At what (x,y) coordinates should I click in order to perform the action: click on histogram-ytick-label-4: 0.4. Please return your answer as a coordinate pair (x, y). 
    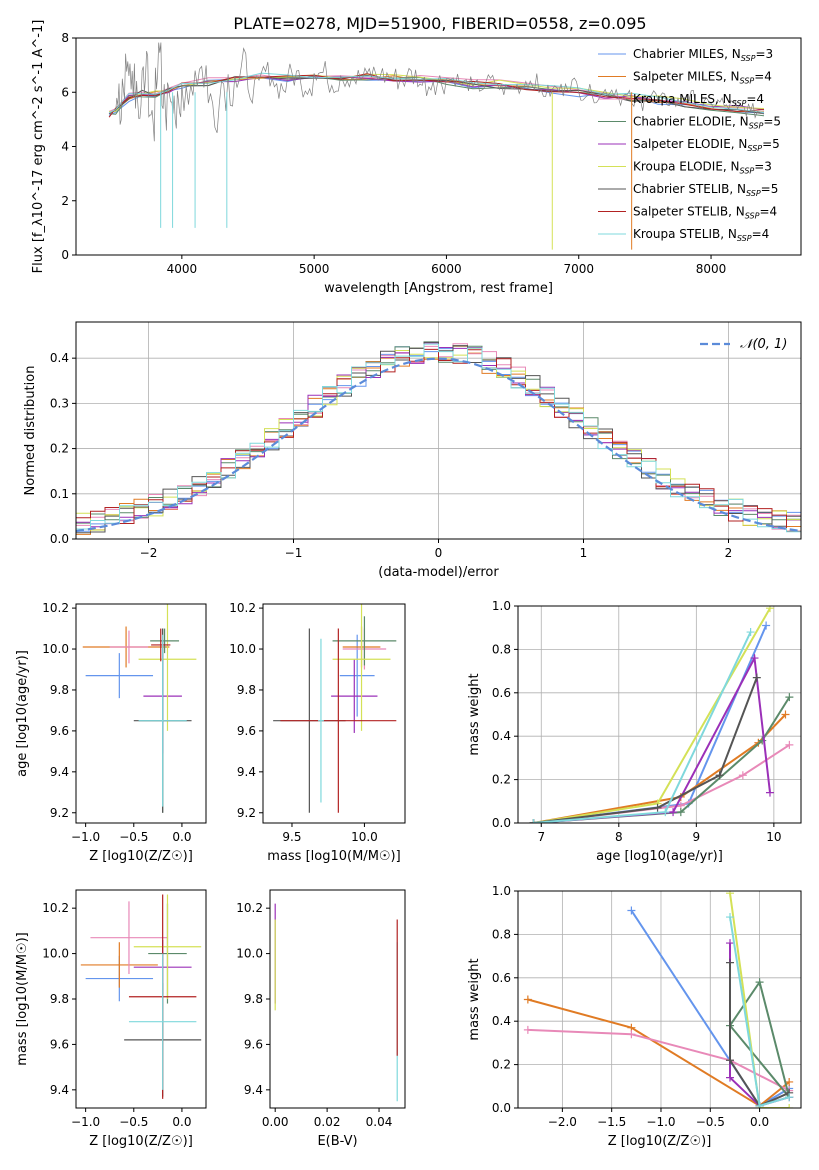
    Looking at the image, I should click on (59, 358).